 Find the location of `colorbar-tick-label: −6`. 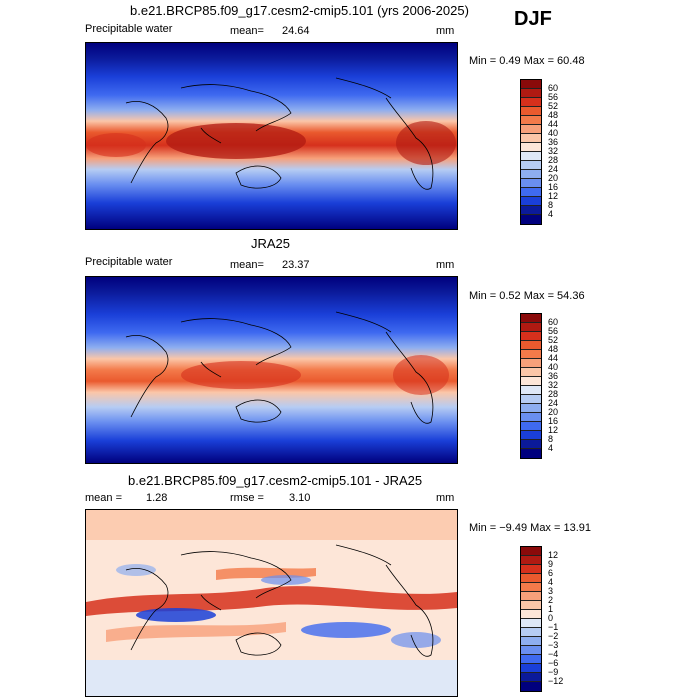

colorbar-tick-label: −6 is located at coordinates (553, 663).